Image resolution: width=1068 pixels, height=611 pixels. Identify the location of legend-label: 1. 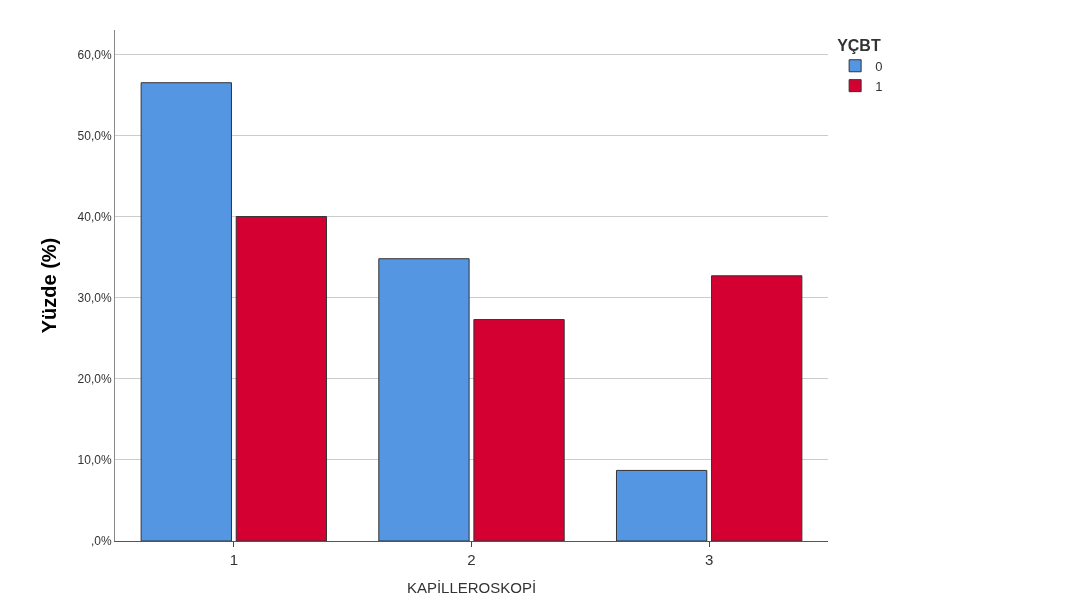
(879, 86).